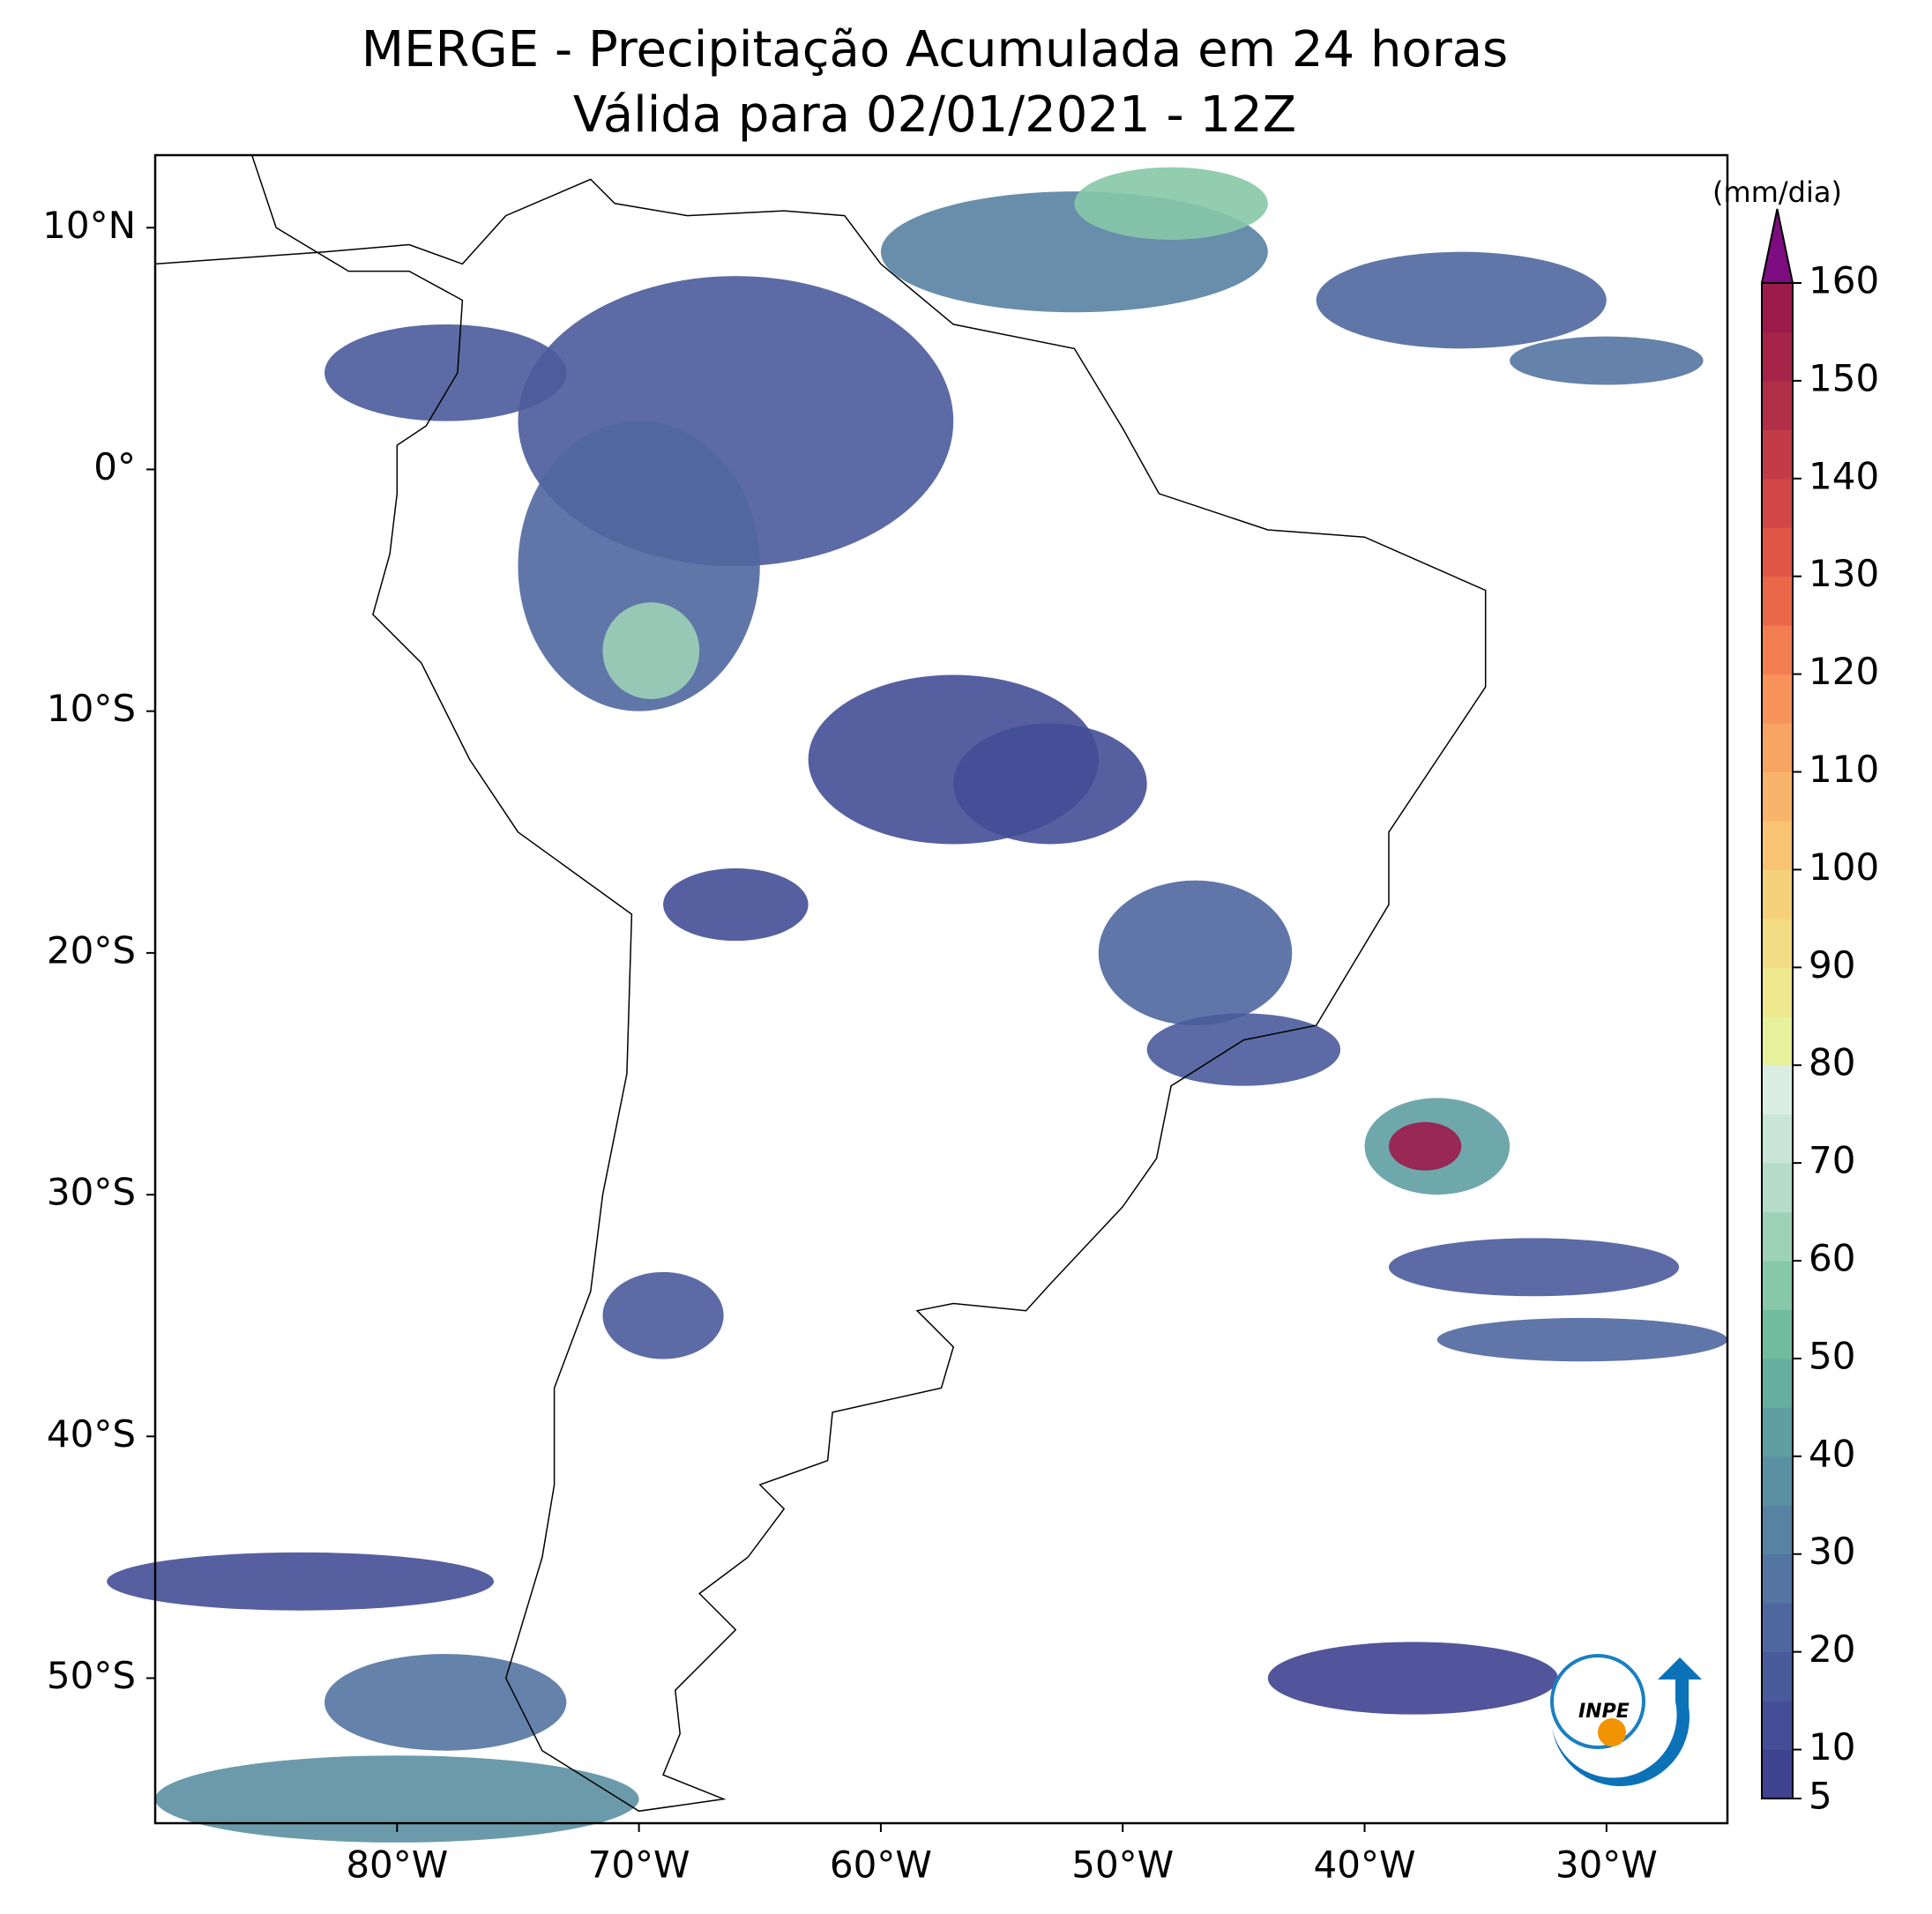 Image resolution: width=1932 pixels, height=1914 pixels. What do you see at coordinates (91, 1675) in the screenshot?
I see `y-tick-label: 50°S` at bounding box center [91, 1675].